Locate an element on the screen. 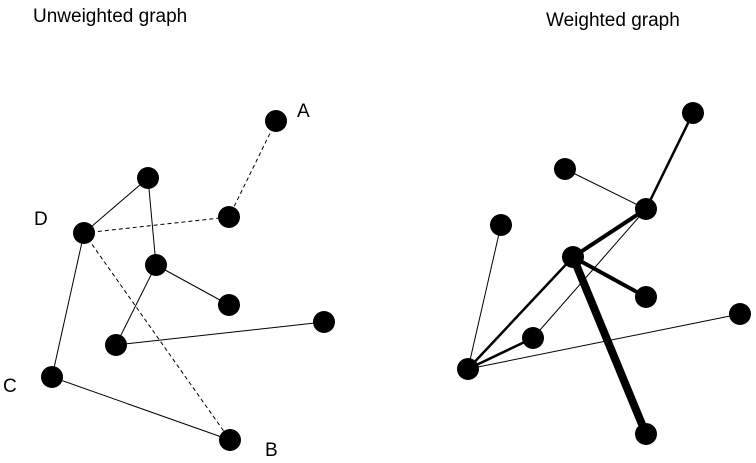  weighted-node-w3 is located at coordinates (646, 209).